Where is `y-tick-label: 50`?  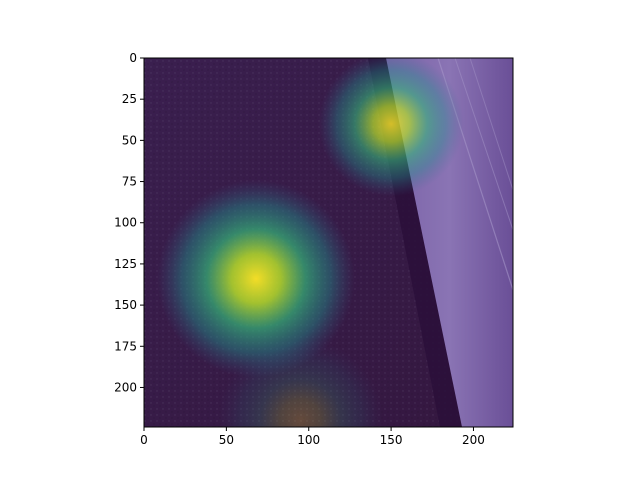
y-tick-label: 50 is located at coordinates (129, 140).